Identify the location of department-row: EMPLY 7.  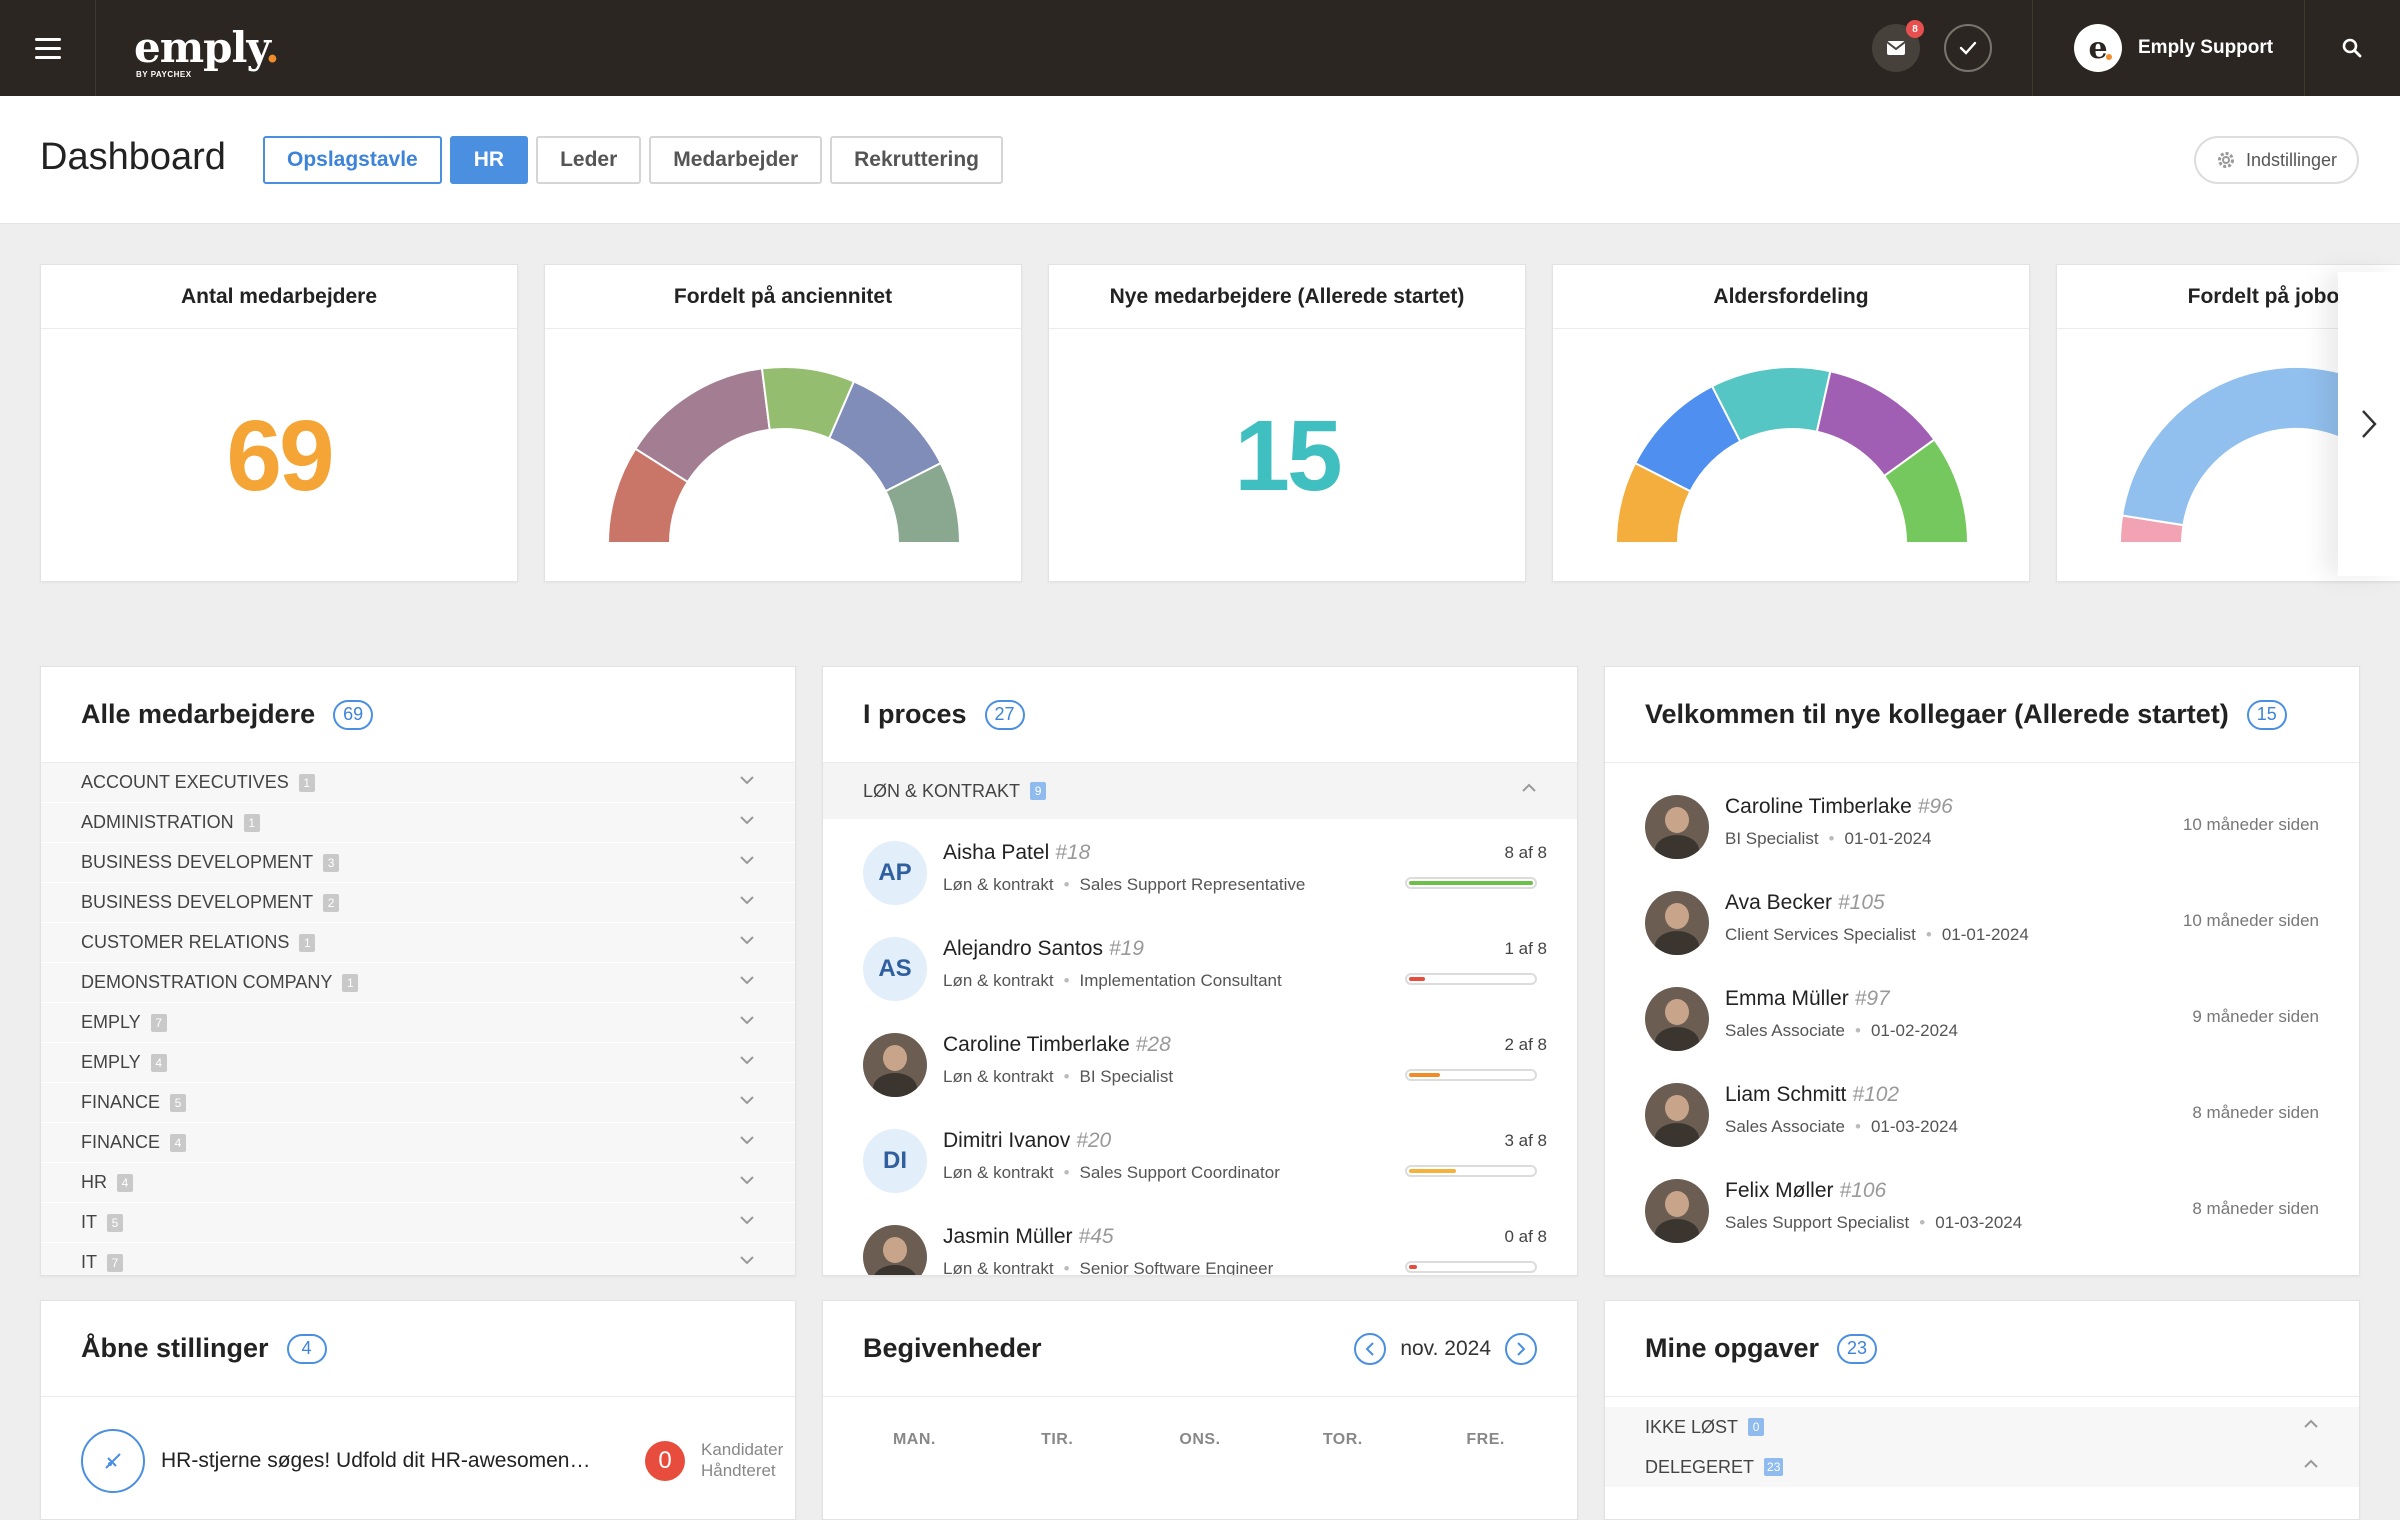
(418, 1023).